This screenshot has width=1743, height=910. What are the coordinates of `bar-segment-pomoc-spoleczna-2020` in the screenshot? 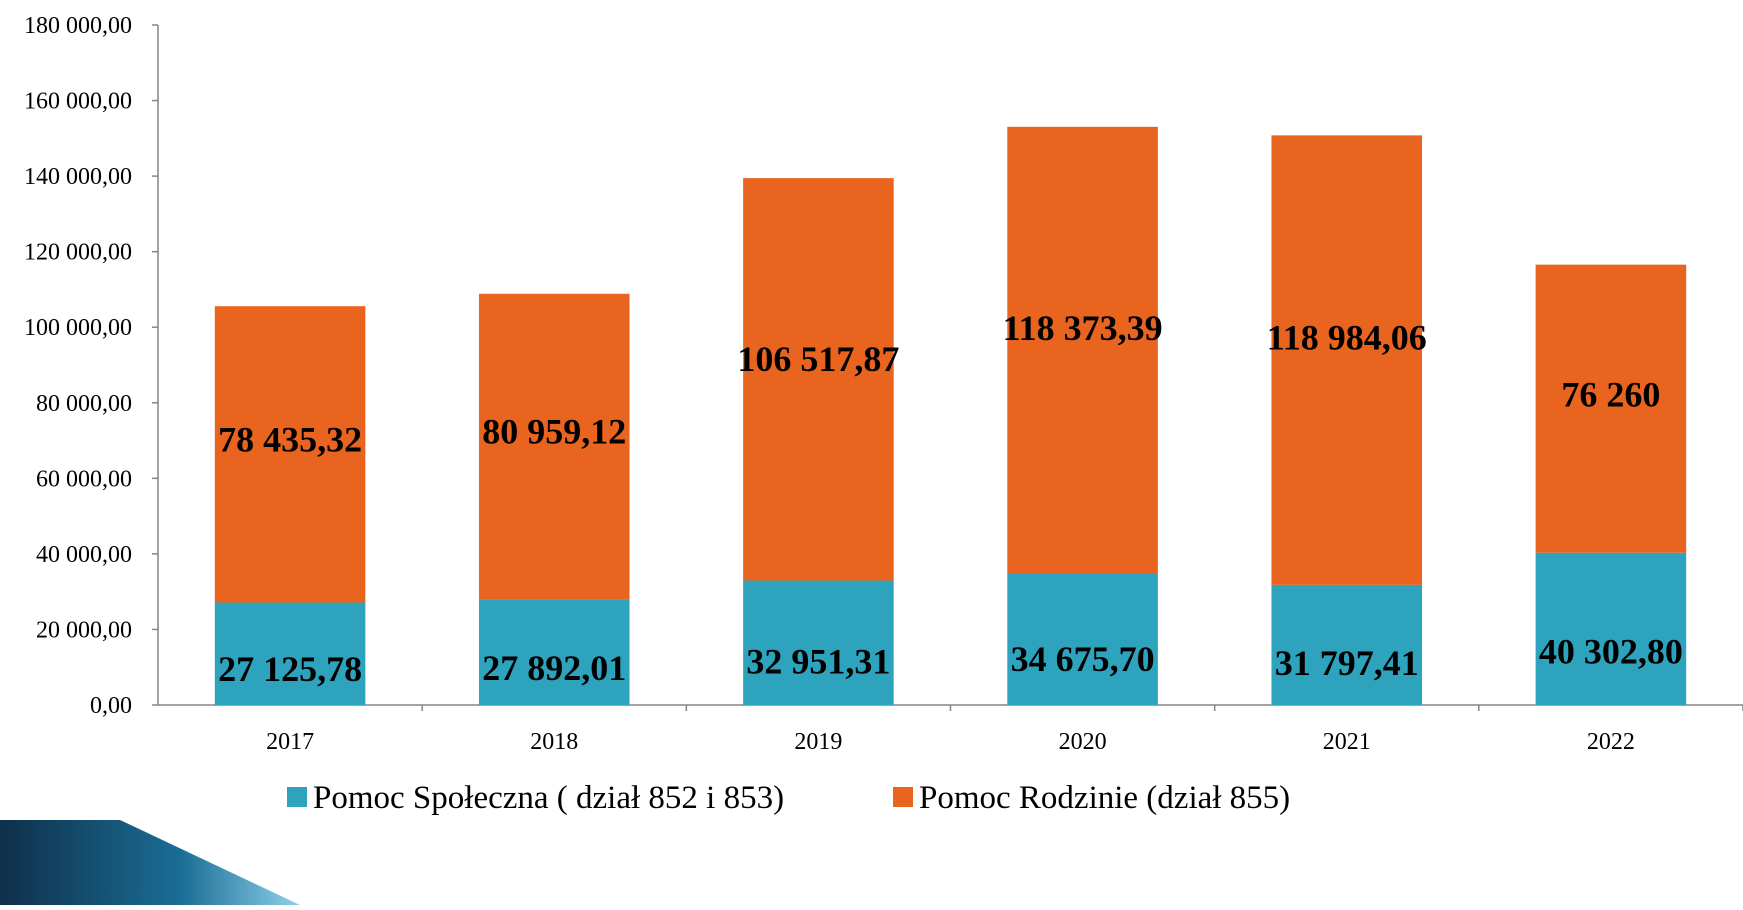 It's located at (1082, 639).